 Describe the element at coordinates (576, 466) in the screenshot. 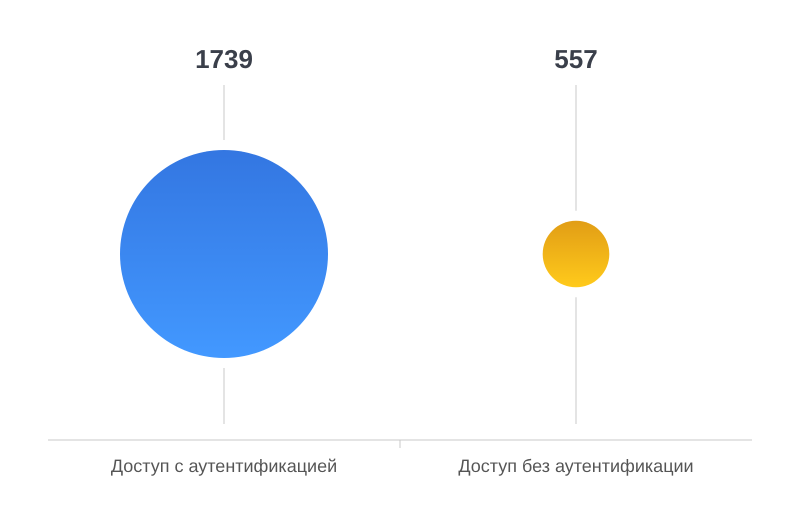

I see `category-label: Доступ без аутентификации` at that location.